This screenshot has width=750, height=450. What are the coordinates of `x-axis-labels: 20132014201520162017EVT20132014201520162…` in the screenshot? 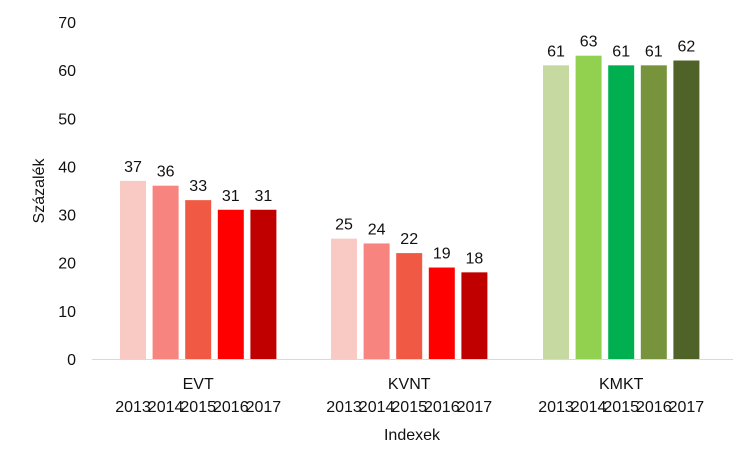 It's located at (409, 396).